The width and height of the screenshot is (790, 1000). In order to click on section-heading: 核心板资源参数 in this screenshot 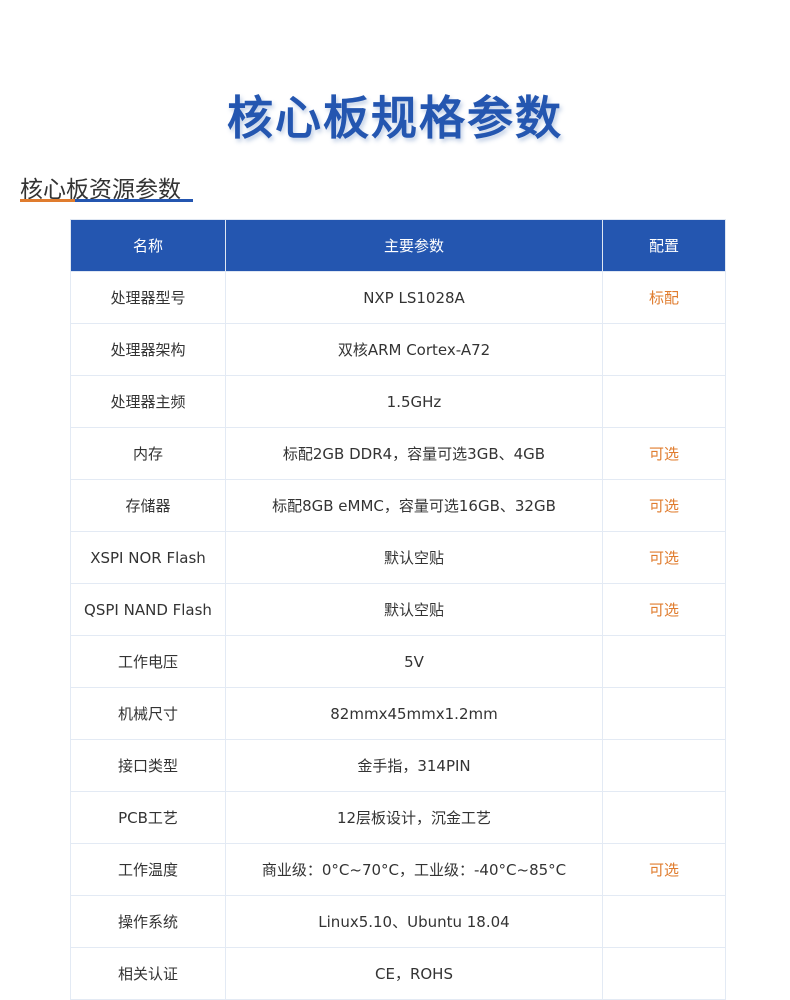, I will do `click(100, 190)`.